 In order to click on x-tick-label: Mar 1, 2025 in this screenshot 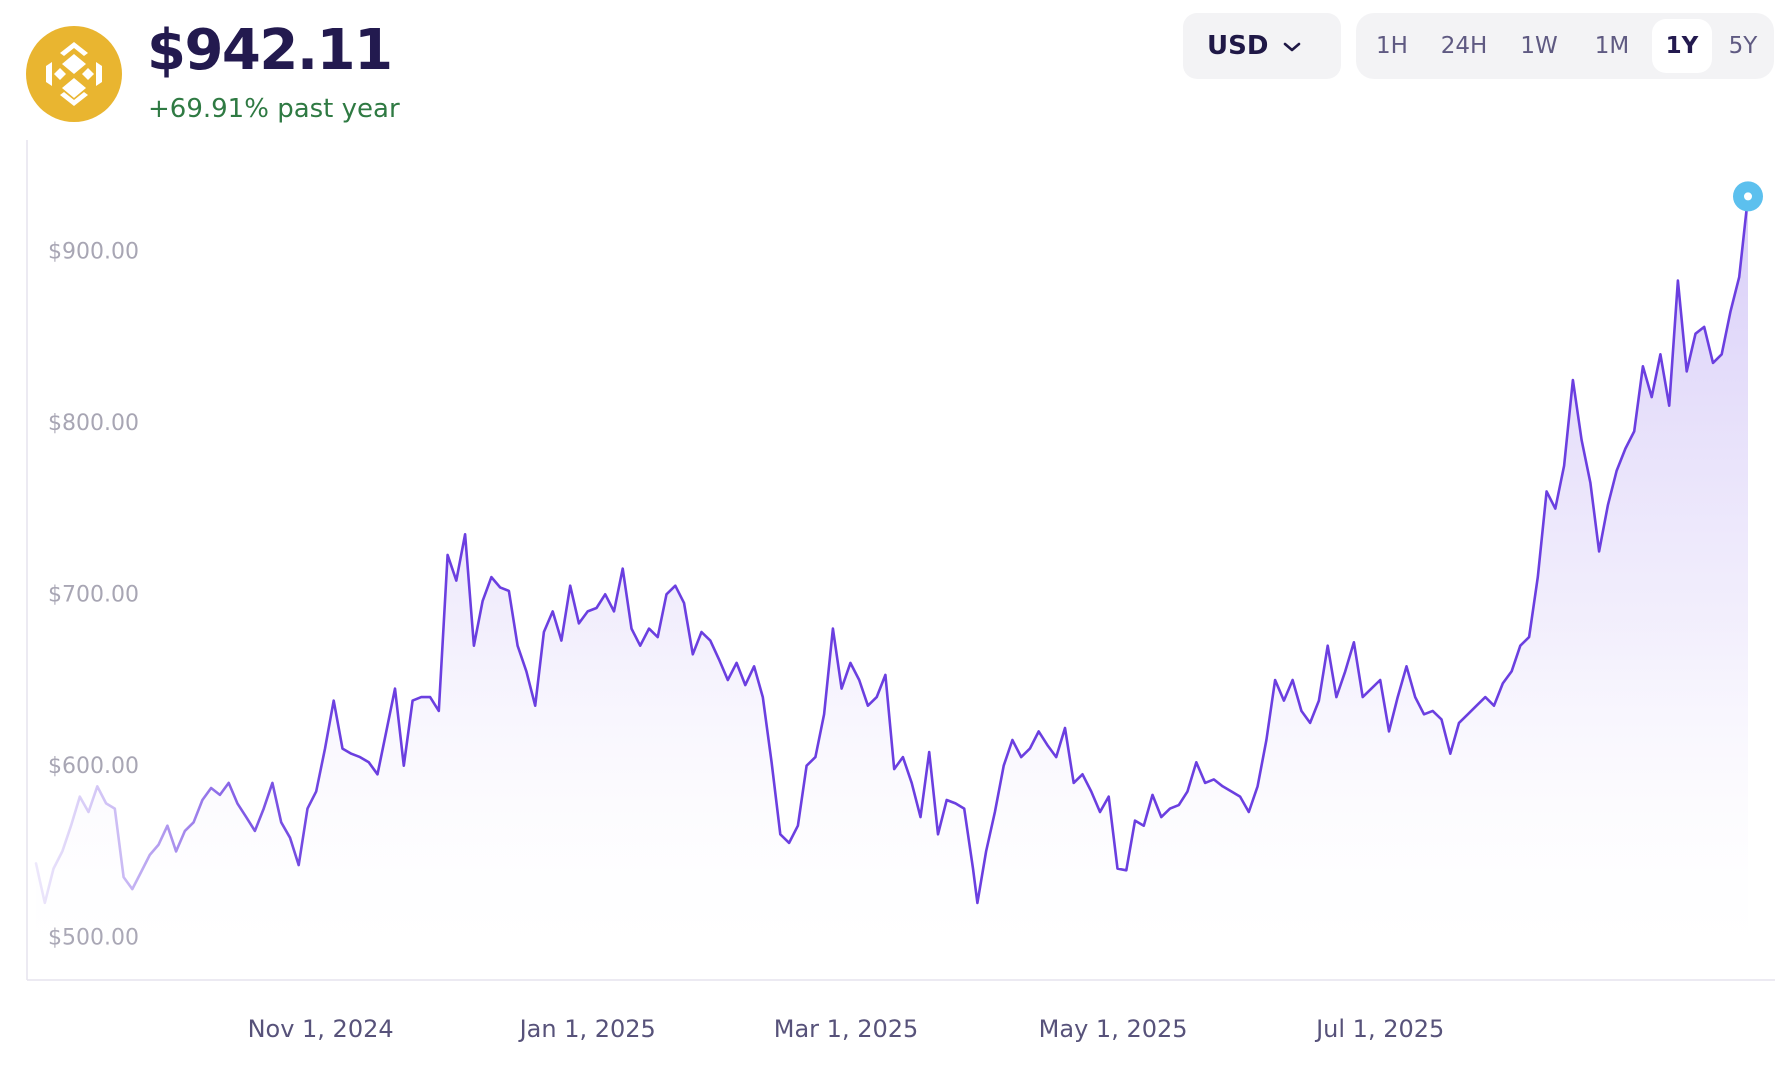, I will do `click(846, 1029)`.